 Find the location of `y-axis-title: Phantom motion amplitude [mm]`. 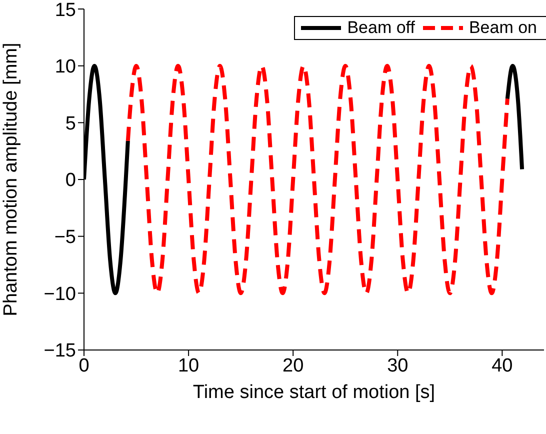

y-axis-title: Phantom motion amplitude [mm] is located at coordinates (11, 179).